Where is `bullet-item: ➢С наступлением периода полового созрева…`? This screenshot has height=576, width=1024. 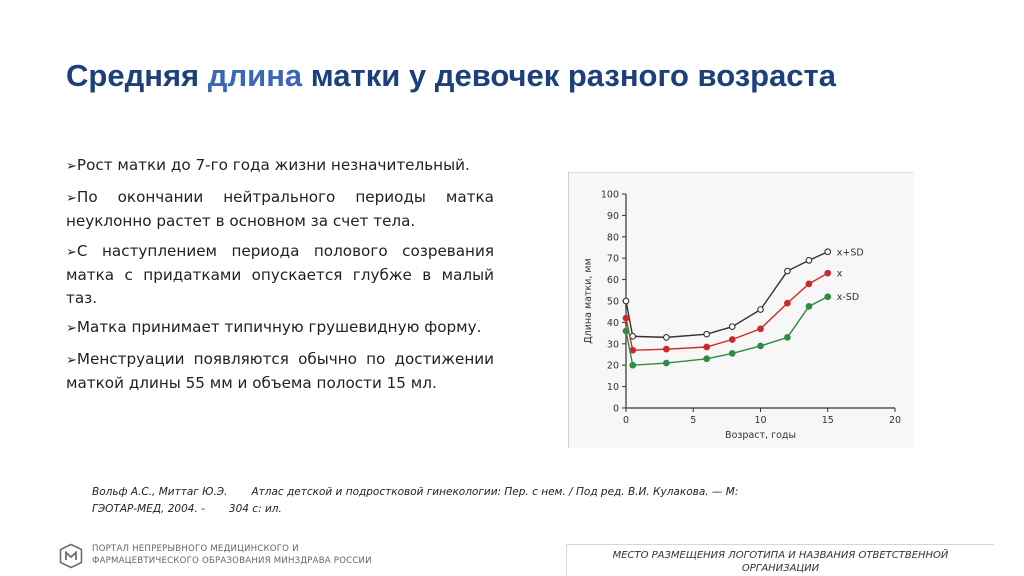
bullet-item: ➢С наступлением периода полового созрева… is located at coordinates (280, 275).